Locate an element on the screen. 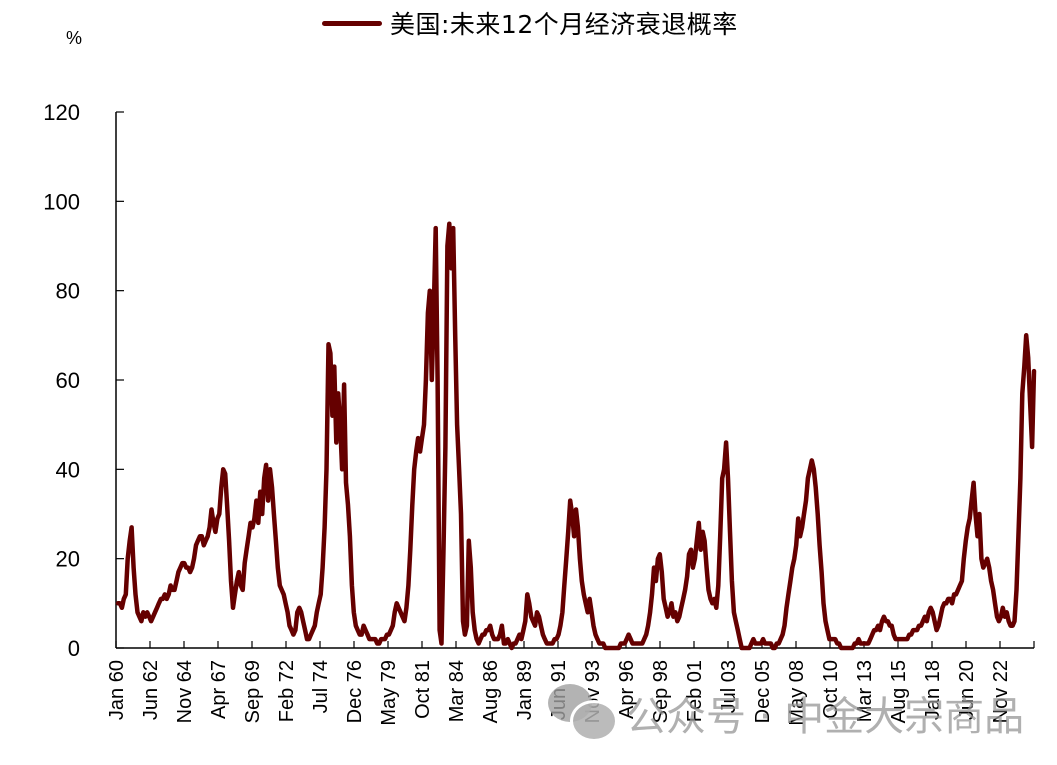  svg-text: Aug 15 is located at coordinates (899, 691).